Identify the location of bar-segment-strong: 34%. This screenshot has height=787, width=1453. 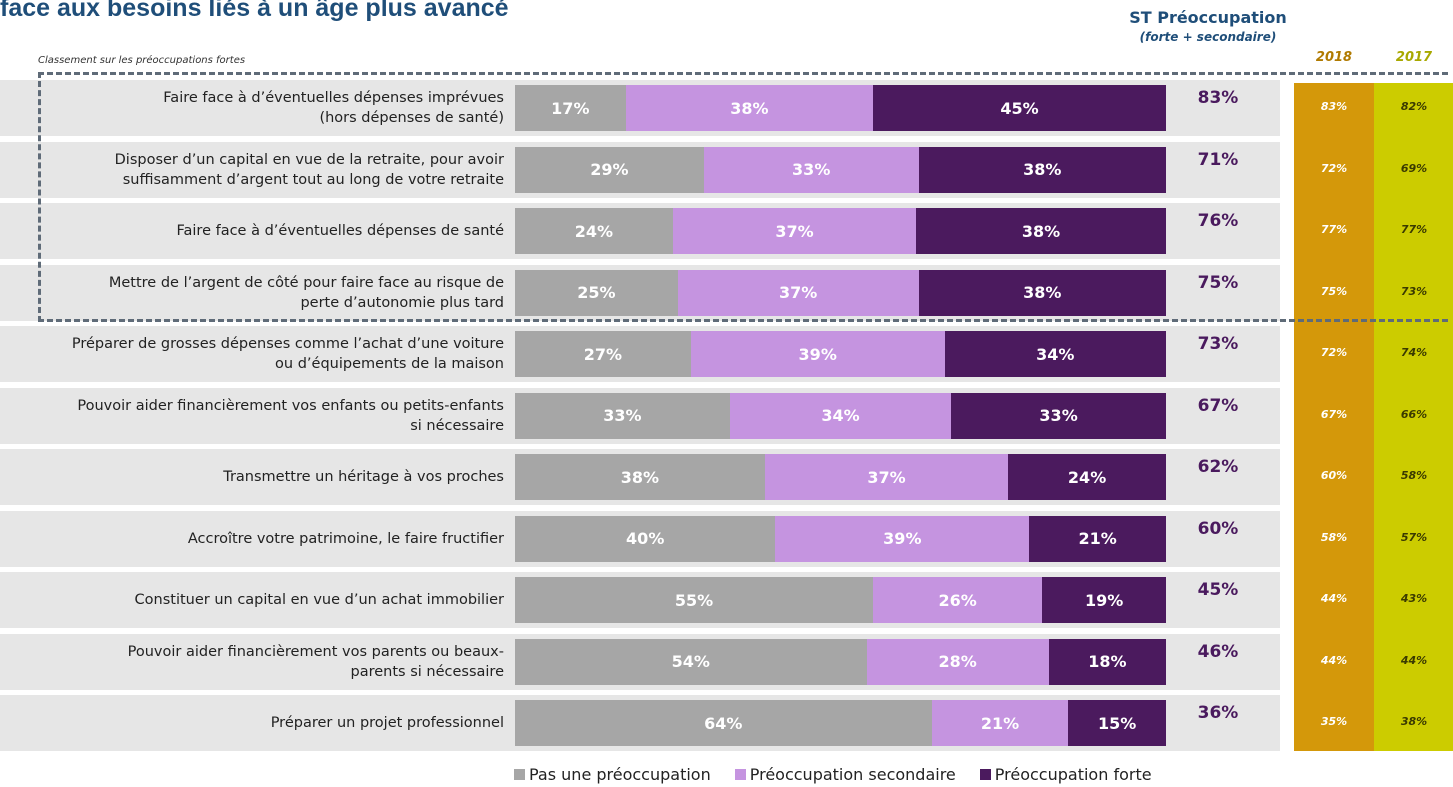
(1055, 354).